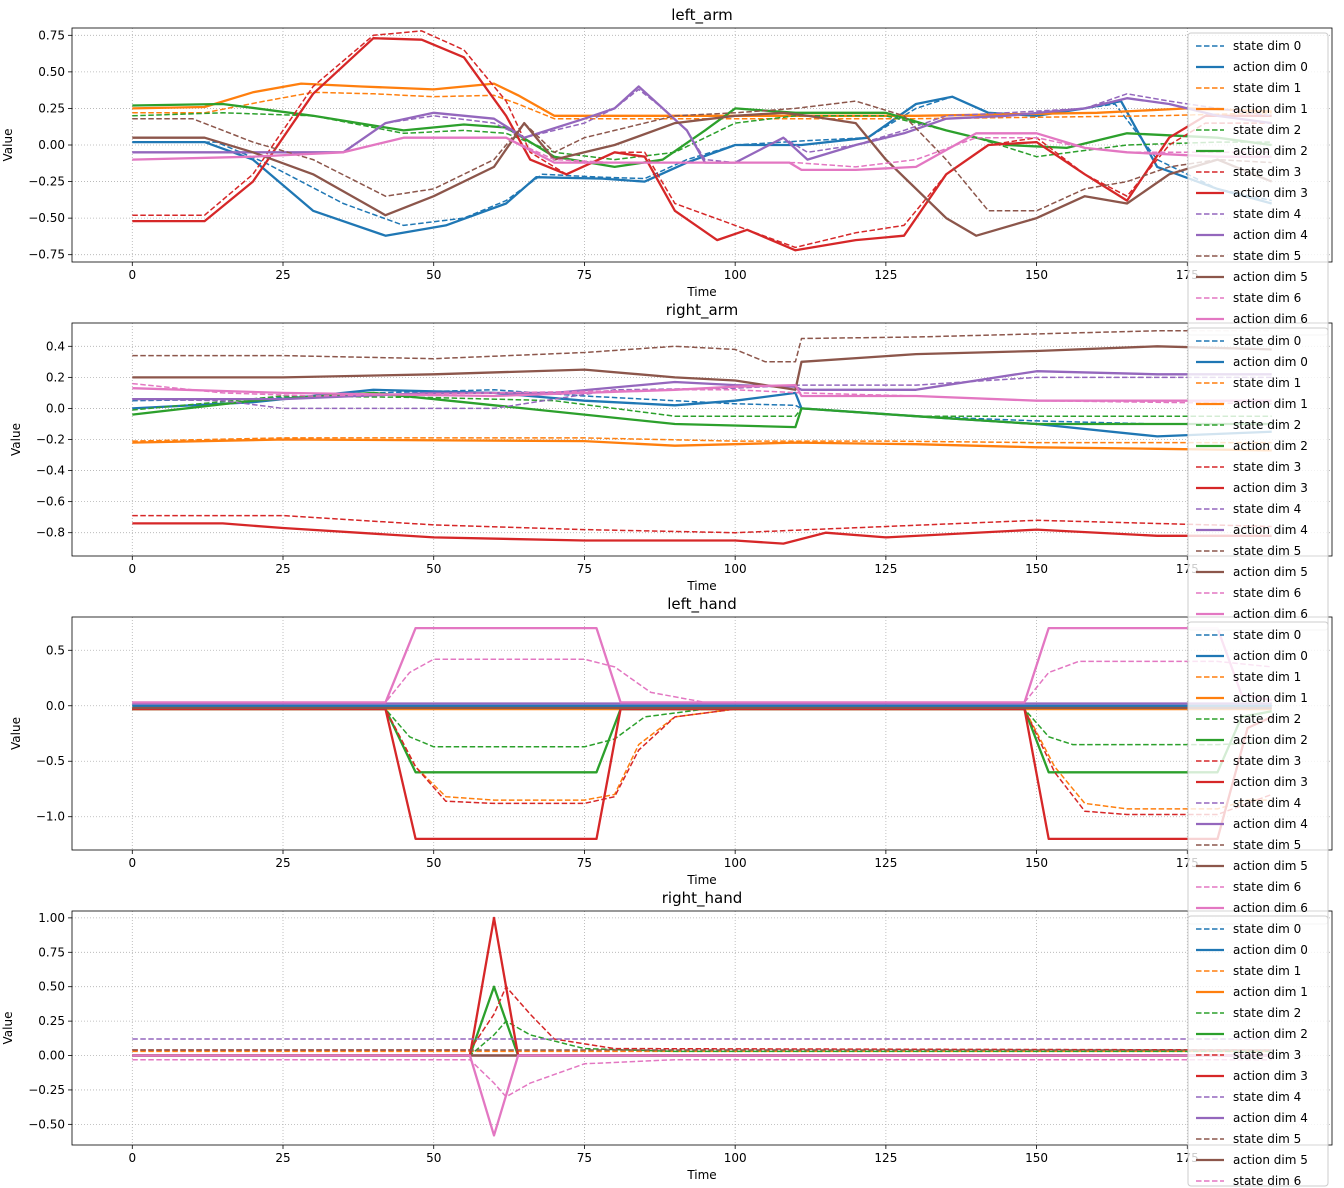 The width and height of the screenshot is (1344, 1188). Describe the element at coordinates (46, 255) in the screenshot. I see `y-tick-label: −0.75` at that location.